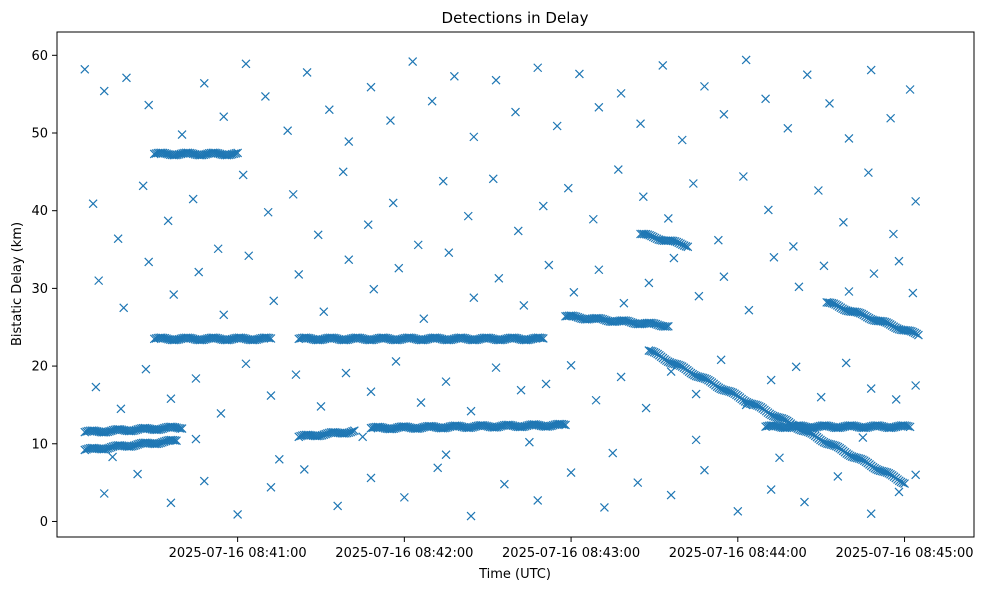  I want to click on y-axis-label: Bistatic Delay (km), so click(17, 284).